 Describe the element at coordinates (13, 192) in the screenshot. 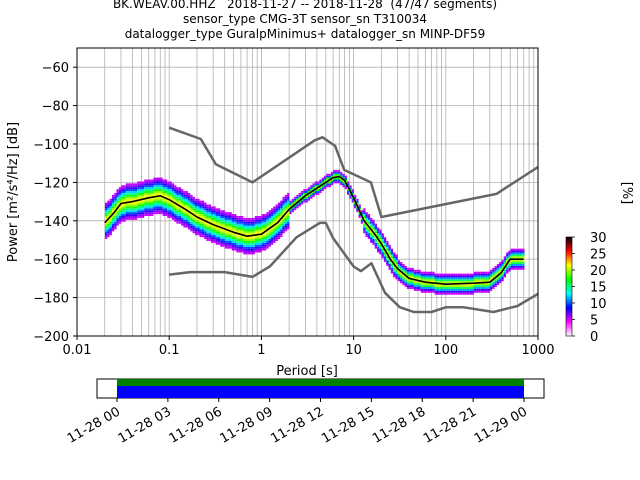

I see `y-axis-label: Power [m²/s⁴/Hz] [dB]` at that location.